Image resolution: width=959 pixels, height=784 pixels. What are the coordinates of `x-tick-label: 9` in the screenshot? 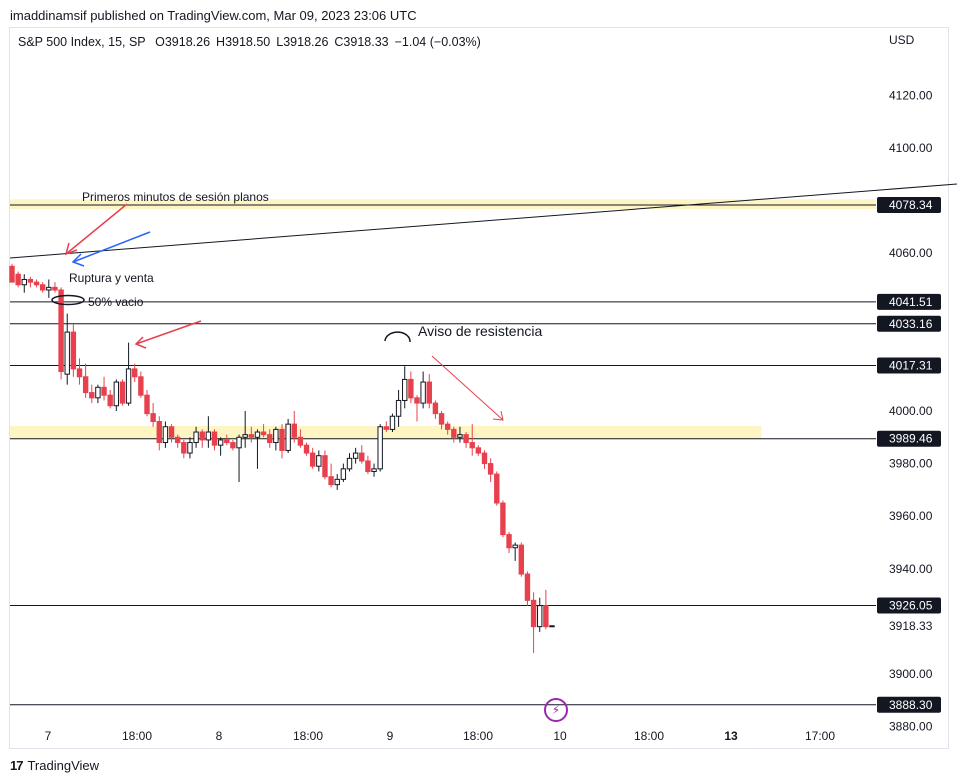 It's located at (390, 736).